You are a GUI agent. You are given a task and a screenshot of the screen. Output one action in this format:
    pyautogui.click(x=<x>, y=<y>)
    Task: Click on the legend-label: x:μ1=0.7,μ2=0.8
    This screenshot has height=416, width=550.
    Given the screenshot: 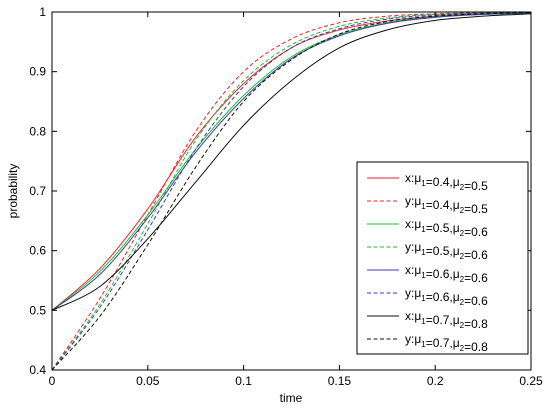 What is the action you would take?
    pyautogui.click(x=446, y=320)
    